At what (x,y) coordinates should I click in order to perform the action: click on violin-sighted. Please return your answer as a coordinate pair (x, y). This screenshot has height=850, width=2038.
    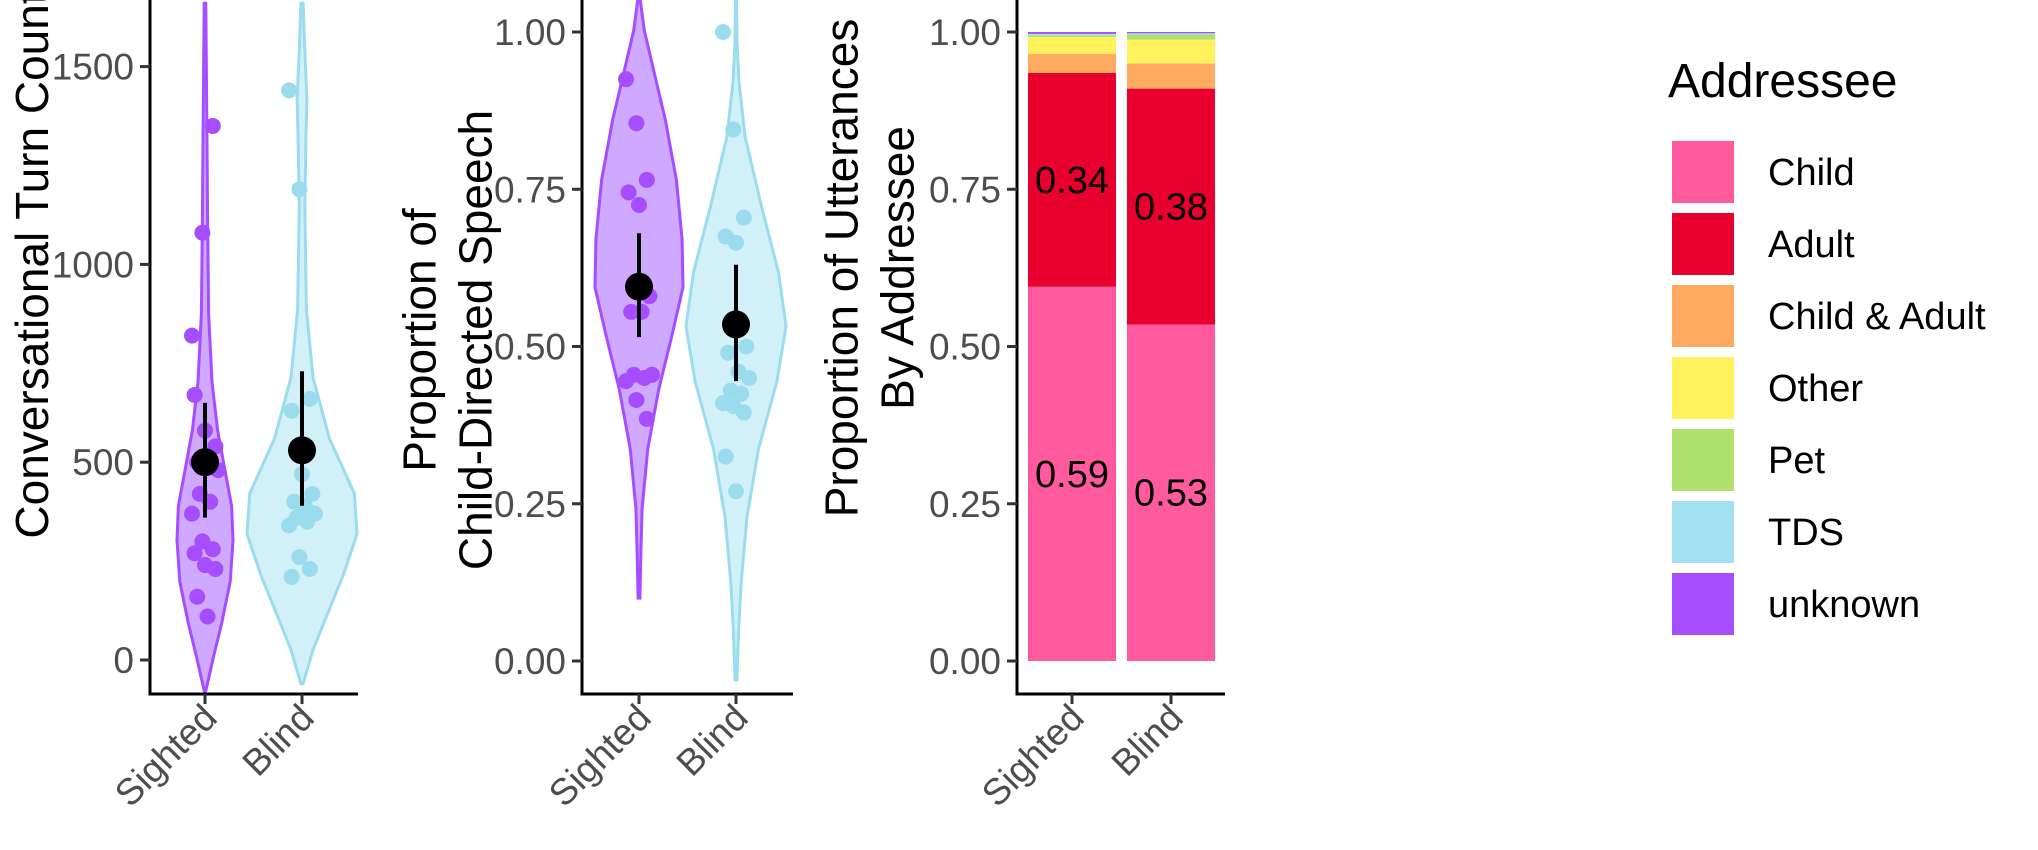
    Looking at the image, I should click on (205, 347).